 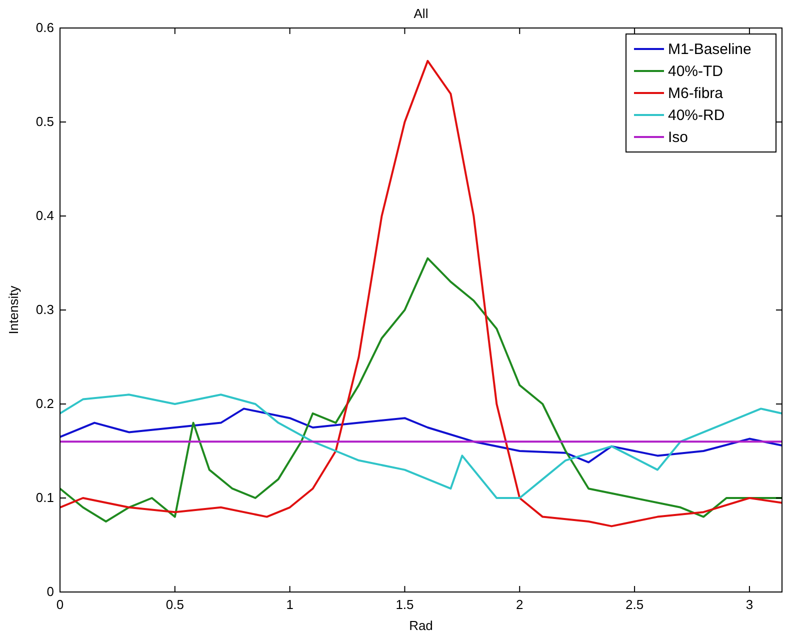 What do you see at coordinates (45, 215) in the screenshot?
I see `y-tick-label: 0.4` at bounding box center [45, 215].